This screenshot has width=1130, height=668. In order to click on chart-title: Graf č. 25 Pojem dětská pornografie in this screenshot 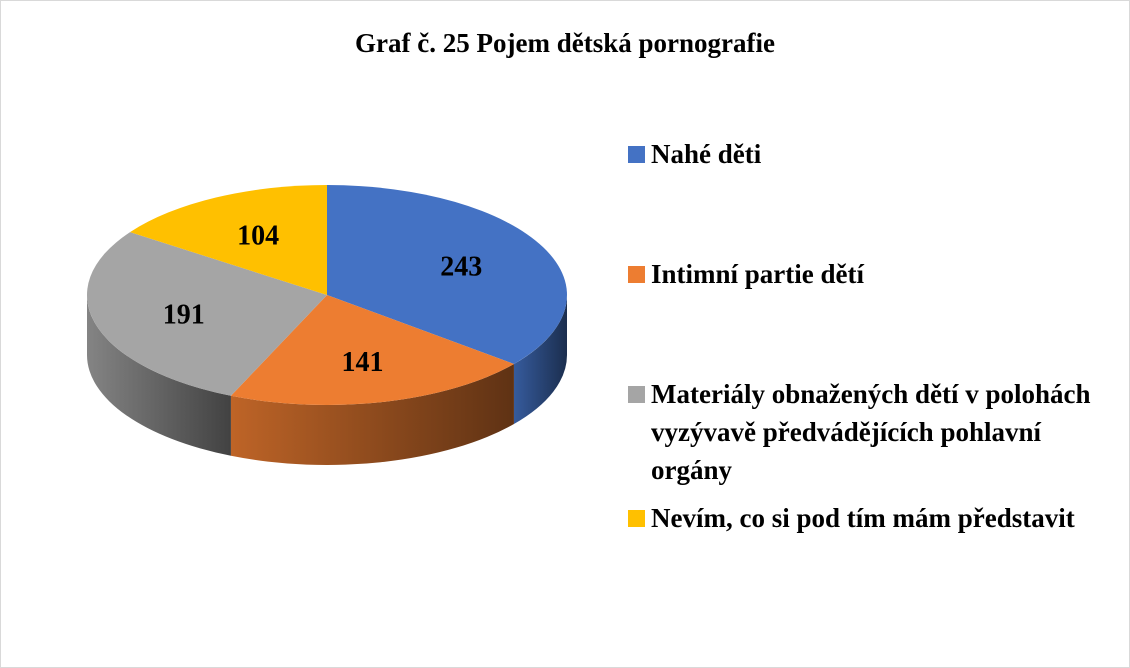, I will do `click(565, 43)`.